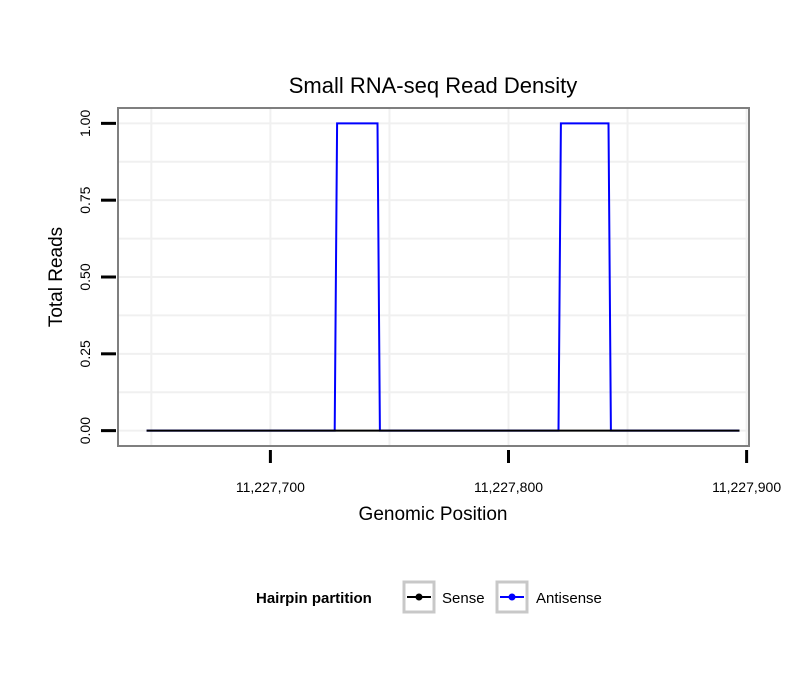  I want to click on legend-title: Hairpin partition, so click(314, 598).